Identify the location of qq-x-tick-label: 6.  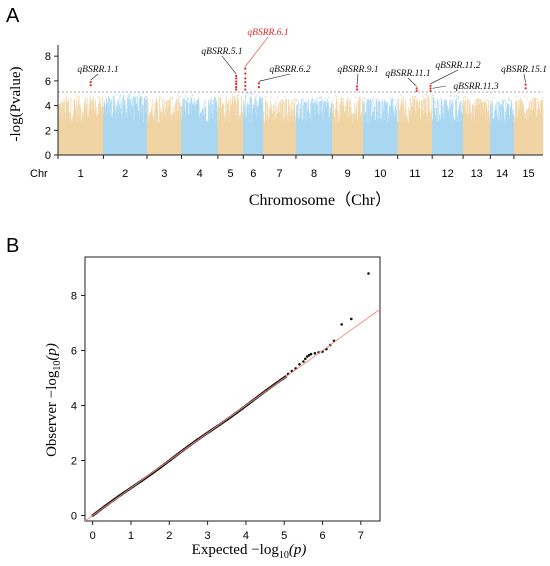
(322, 536).